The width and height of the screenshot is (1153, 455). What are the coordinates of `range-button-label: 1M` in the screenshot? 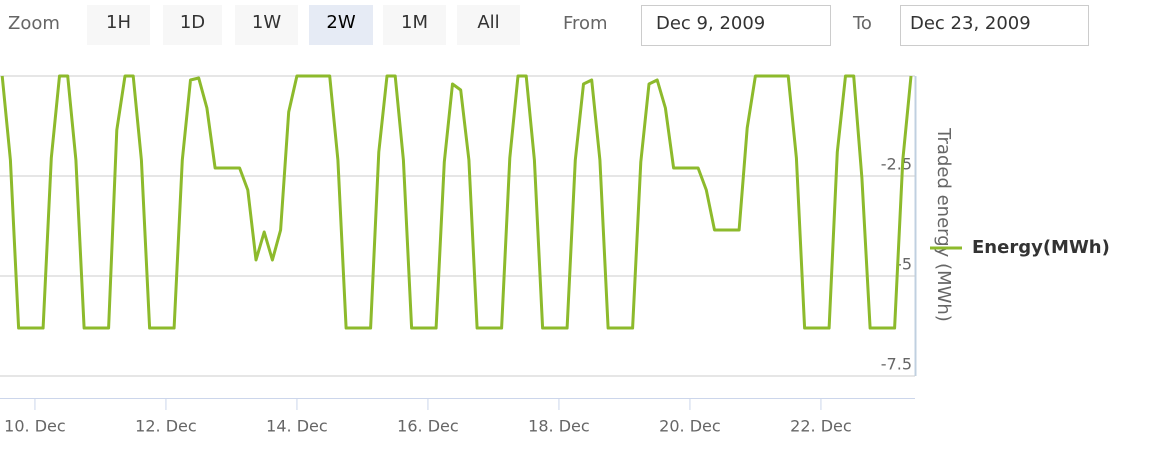 It's located at (414, 22).